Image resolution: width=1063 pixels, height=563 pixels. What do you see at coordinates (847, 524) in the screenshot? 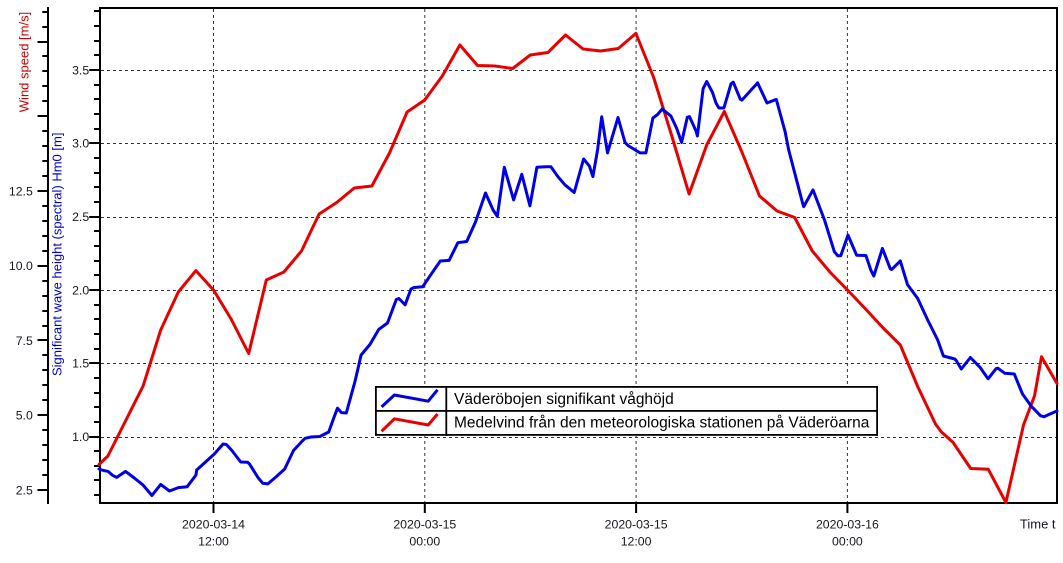
I see `svg-text: 2020-03-16` at bounding box center [847, 524].